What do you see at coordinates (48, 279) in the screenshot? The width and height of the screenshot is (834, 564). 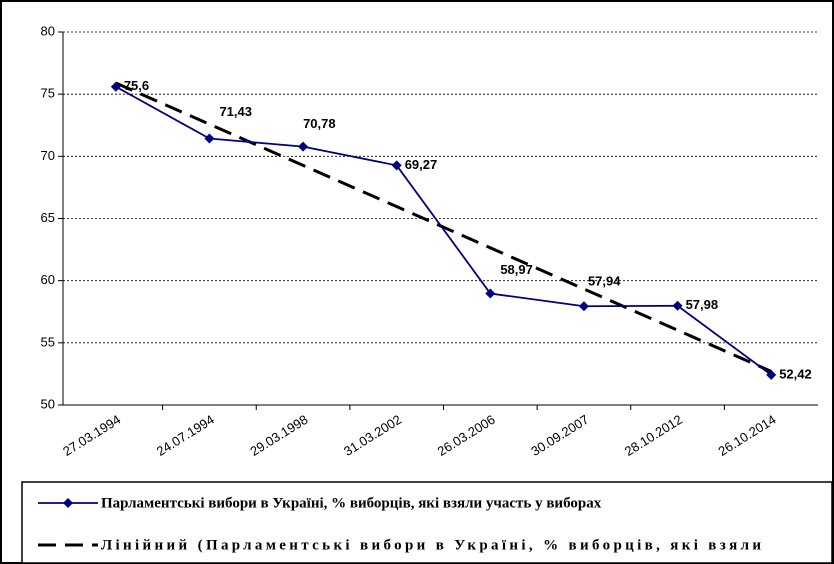 I see `y-tick-label: 60` at bounding box center [48, 279].